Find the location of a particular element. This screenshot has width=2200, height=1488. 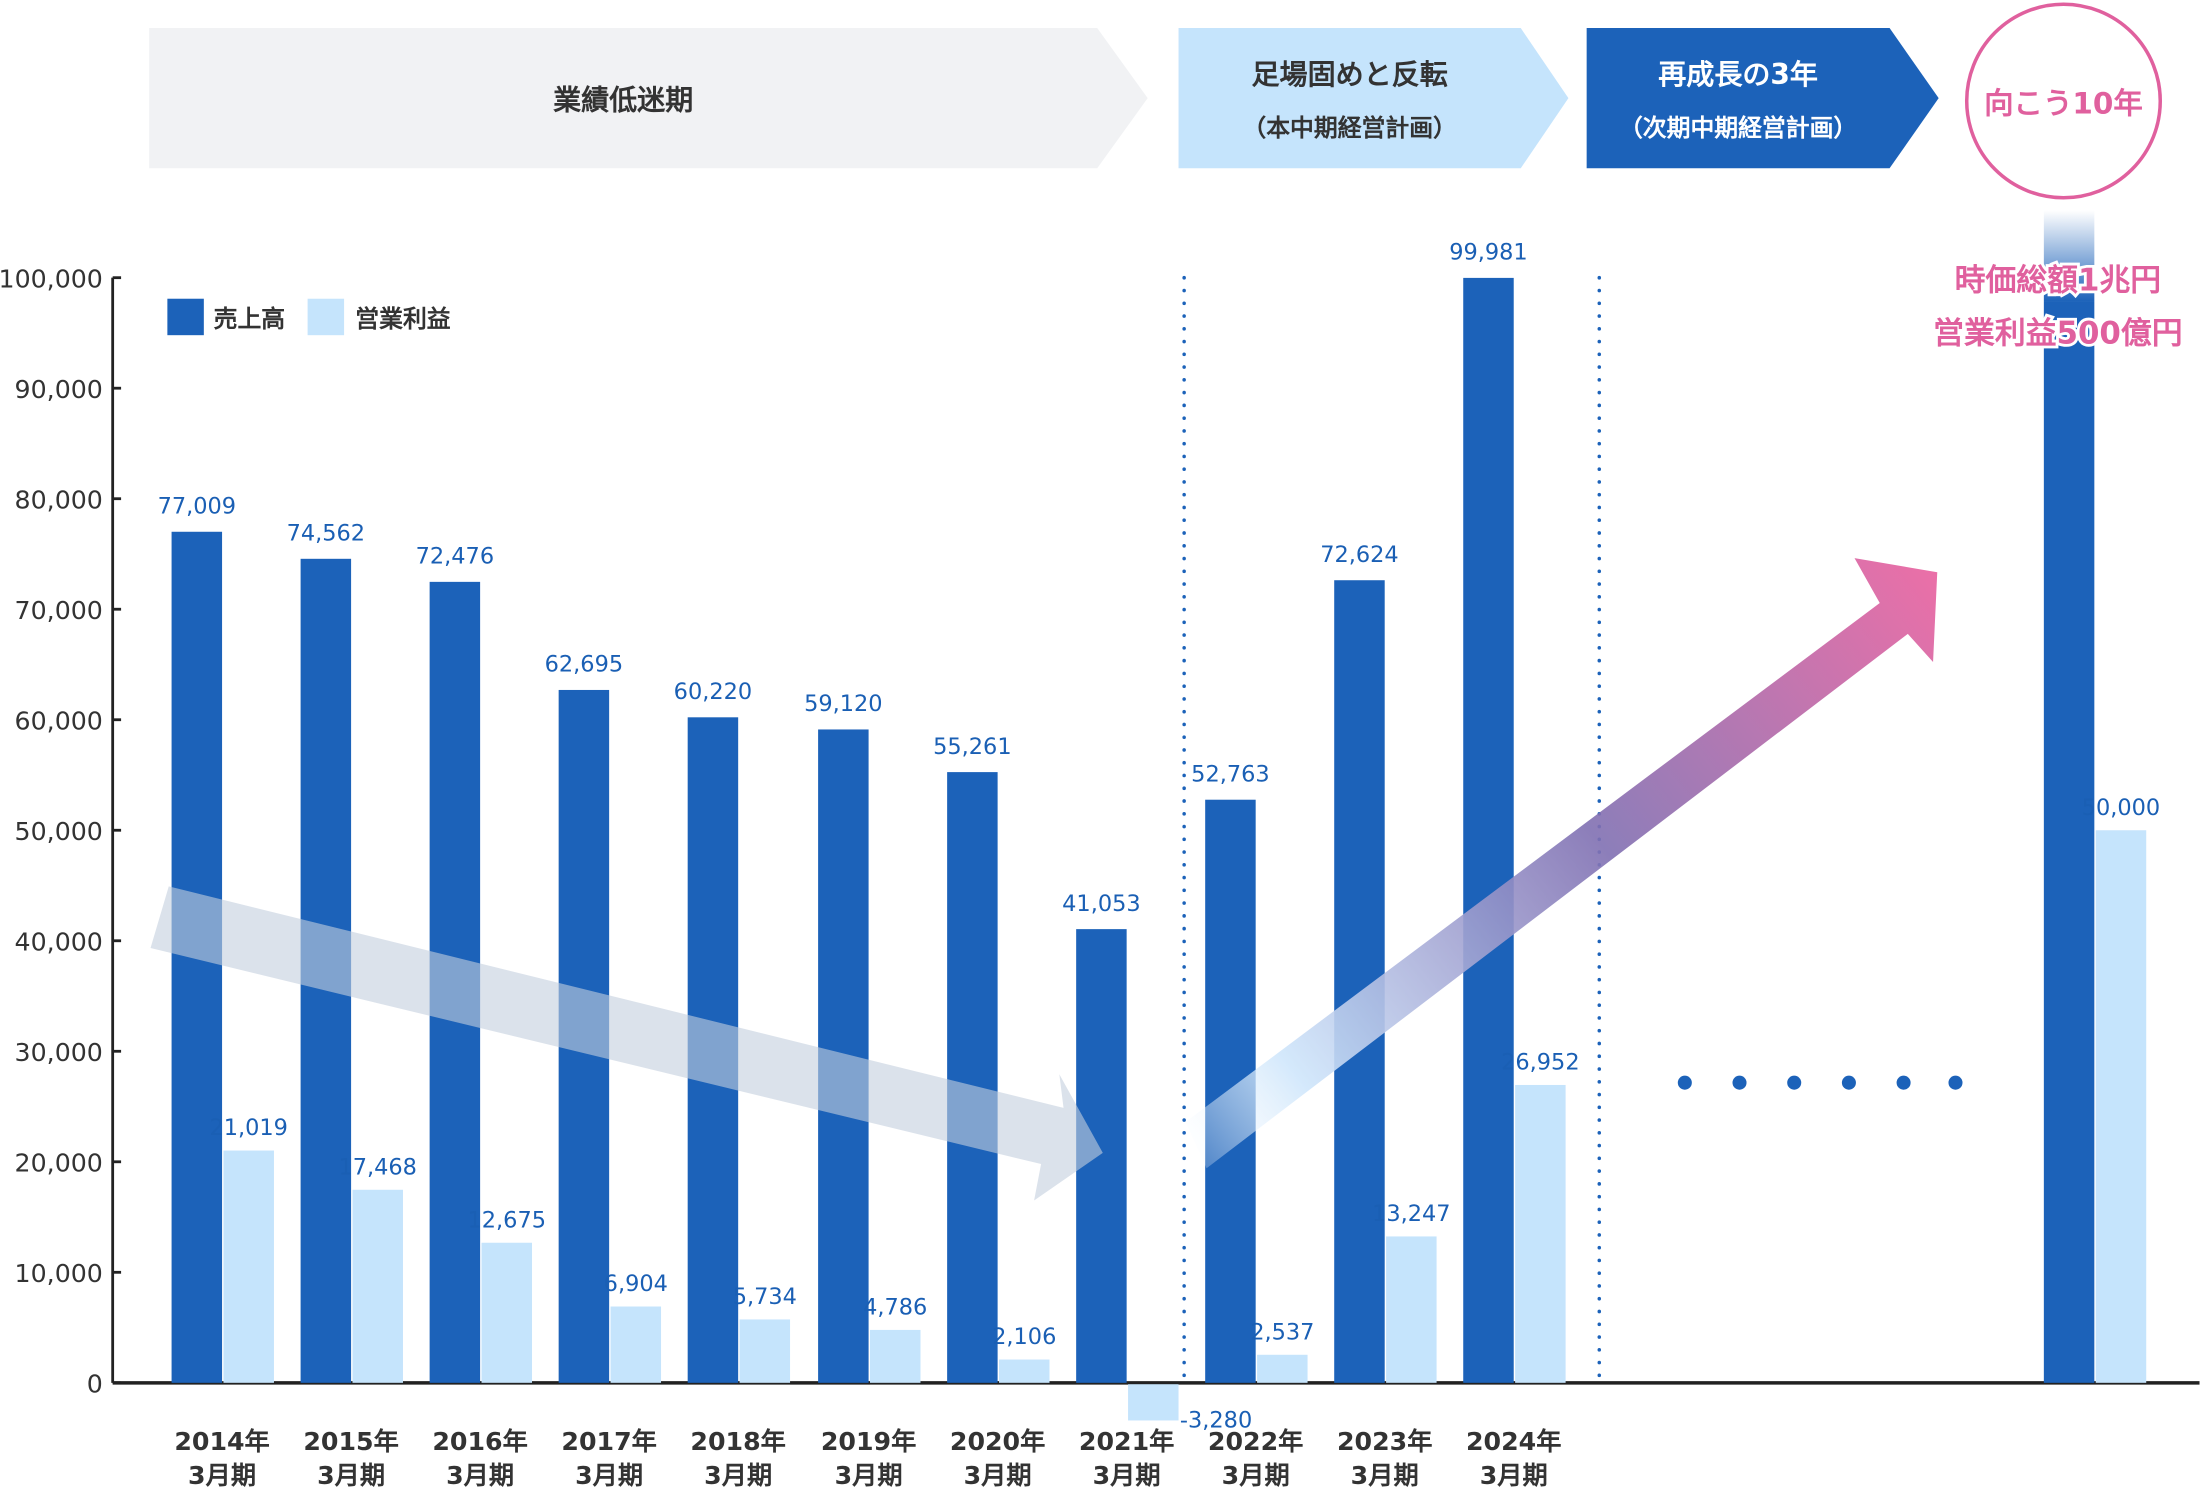

y-tick-label: 100,000 is located at coordinates (51, 279).